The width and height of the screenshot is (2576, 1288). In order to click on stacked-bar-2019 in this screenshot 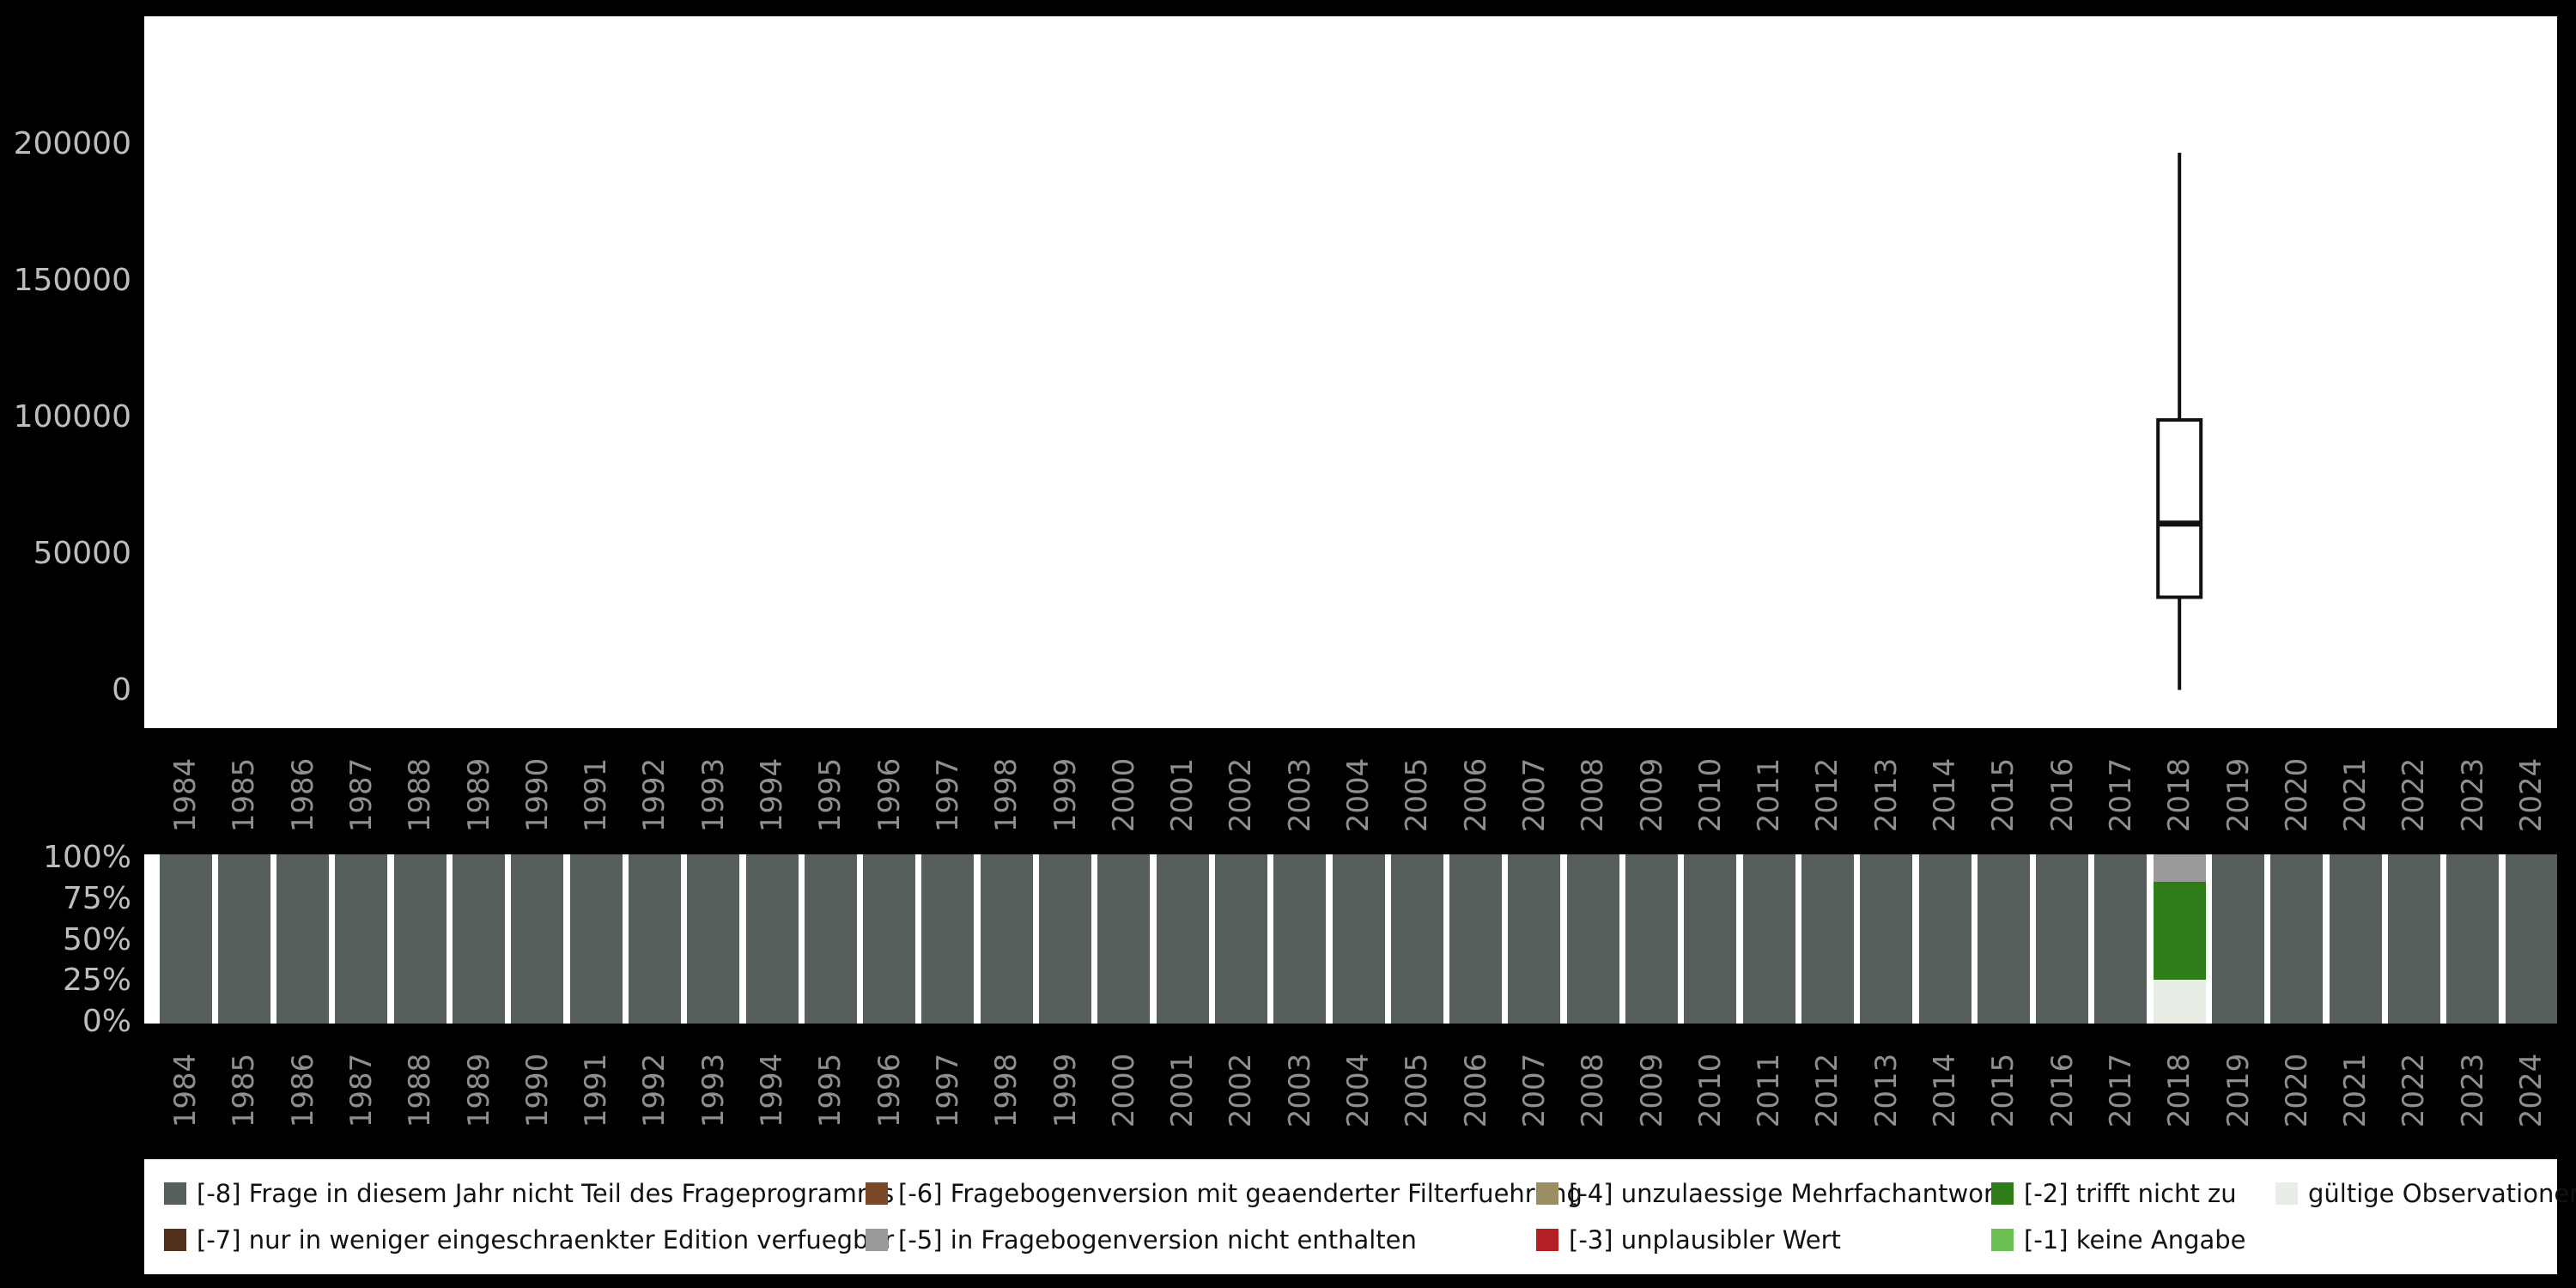, I will do `click(2238, 939)`.